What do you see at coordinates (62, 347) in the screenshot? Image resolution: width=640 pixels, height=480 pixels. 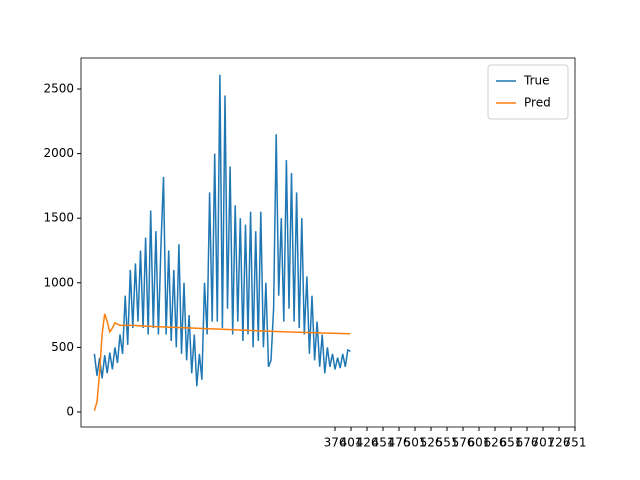 I see `y-tick-label: 500` at bounding box center [62, 347].